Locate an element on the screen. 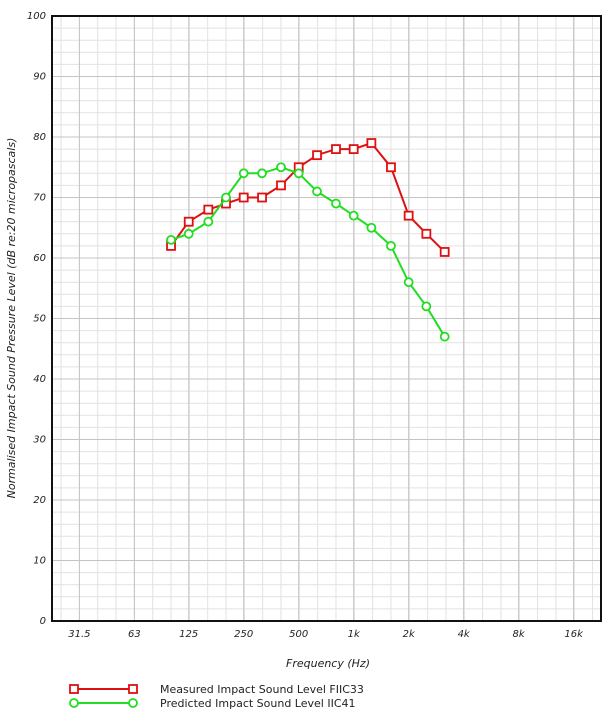  x-tick-labels: 31.5 63 125 250 500 1k 2k 4k 8k 16k is located at coordinates (326, 634).